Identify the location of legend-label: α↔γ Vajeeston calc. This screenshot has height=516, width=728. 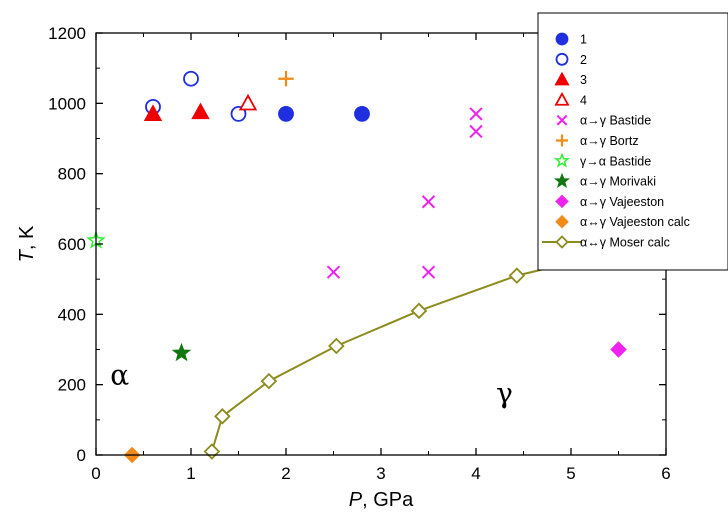
(635, 222).